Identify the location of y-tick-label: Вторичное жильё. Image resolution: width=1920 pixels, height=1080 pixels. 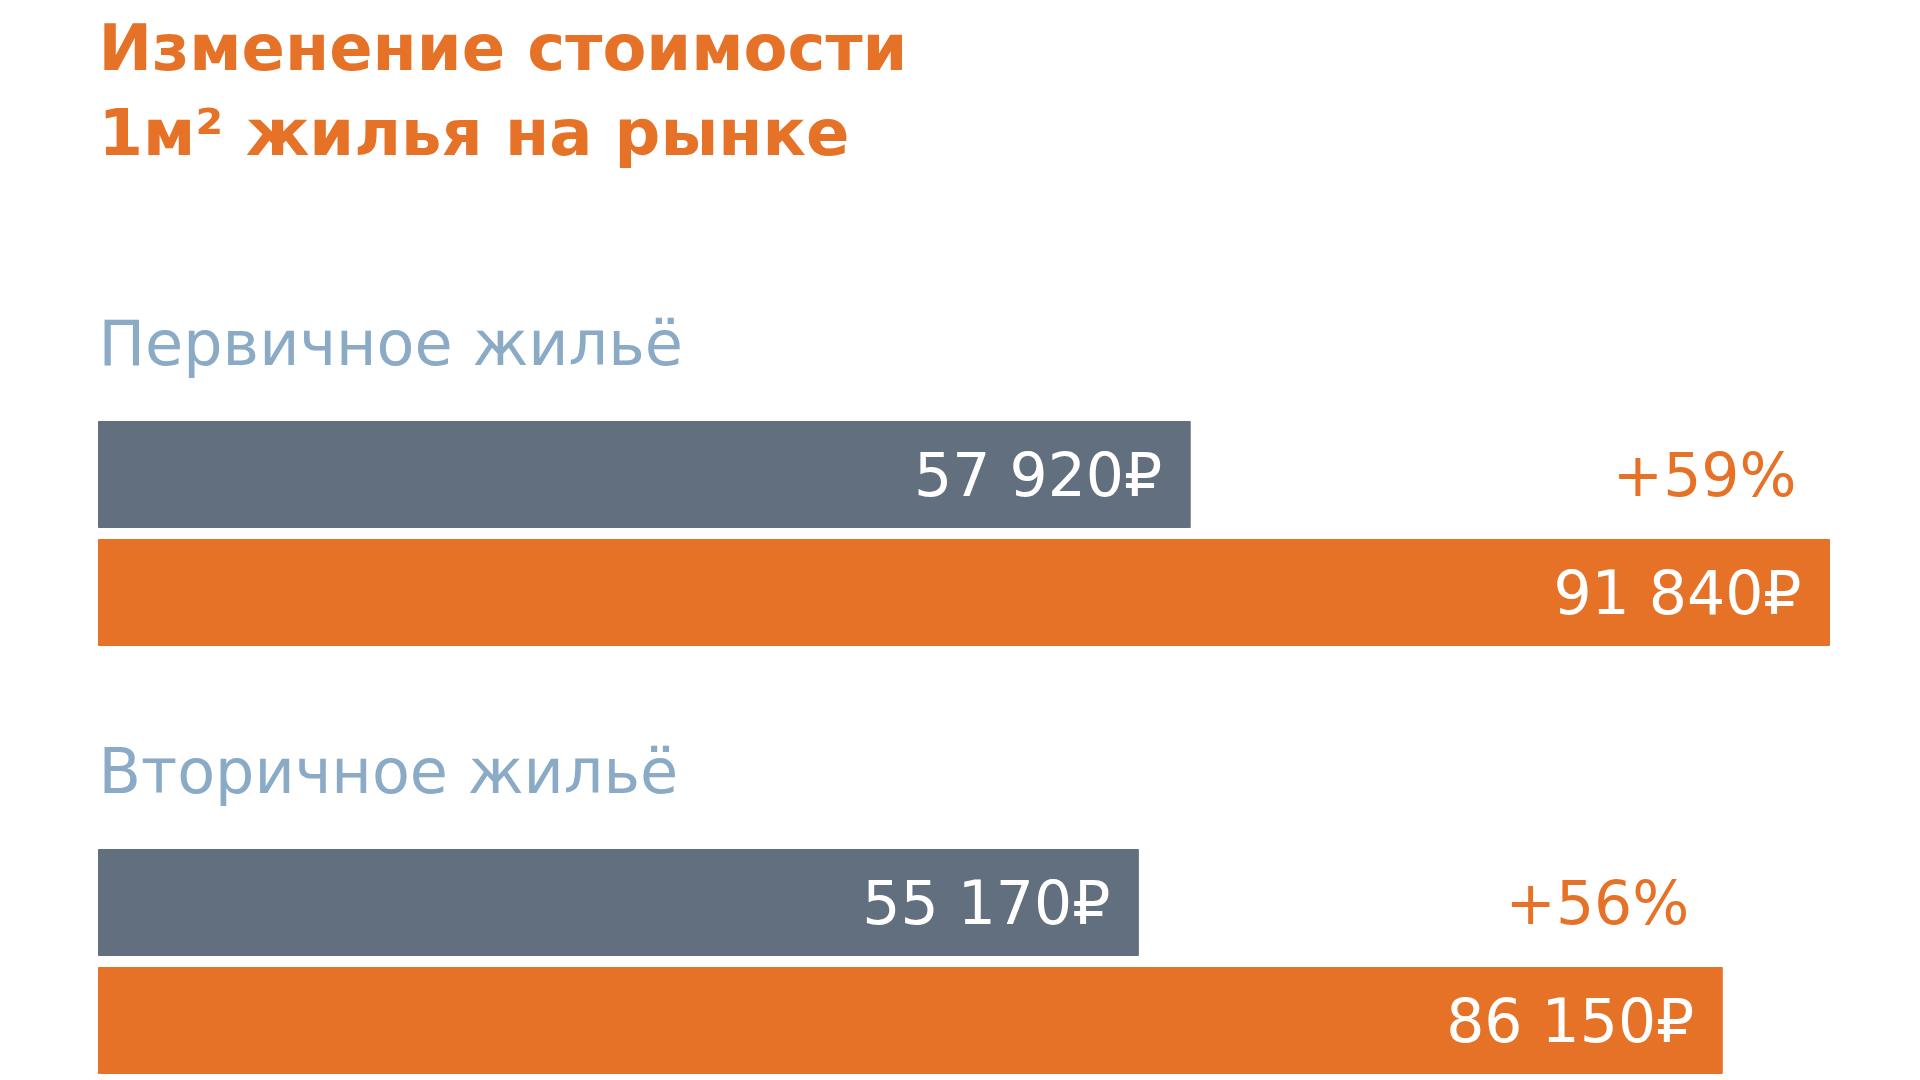
(388, 771).